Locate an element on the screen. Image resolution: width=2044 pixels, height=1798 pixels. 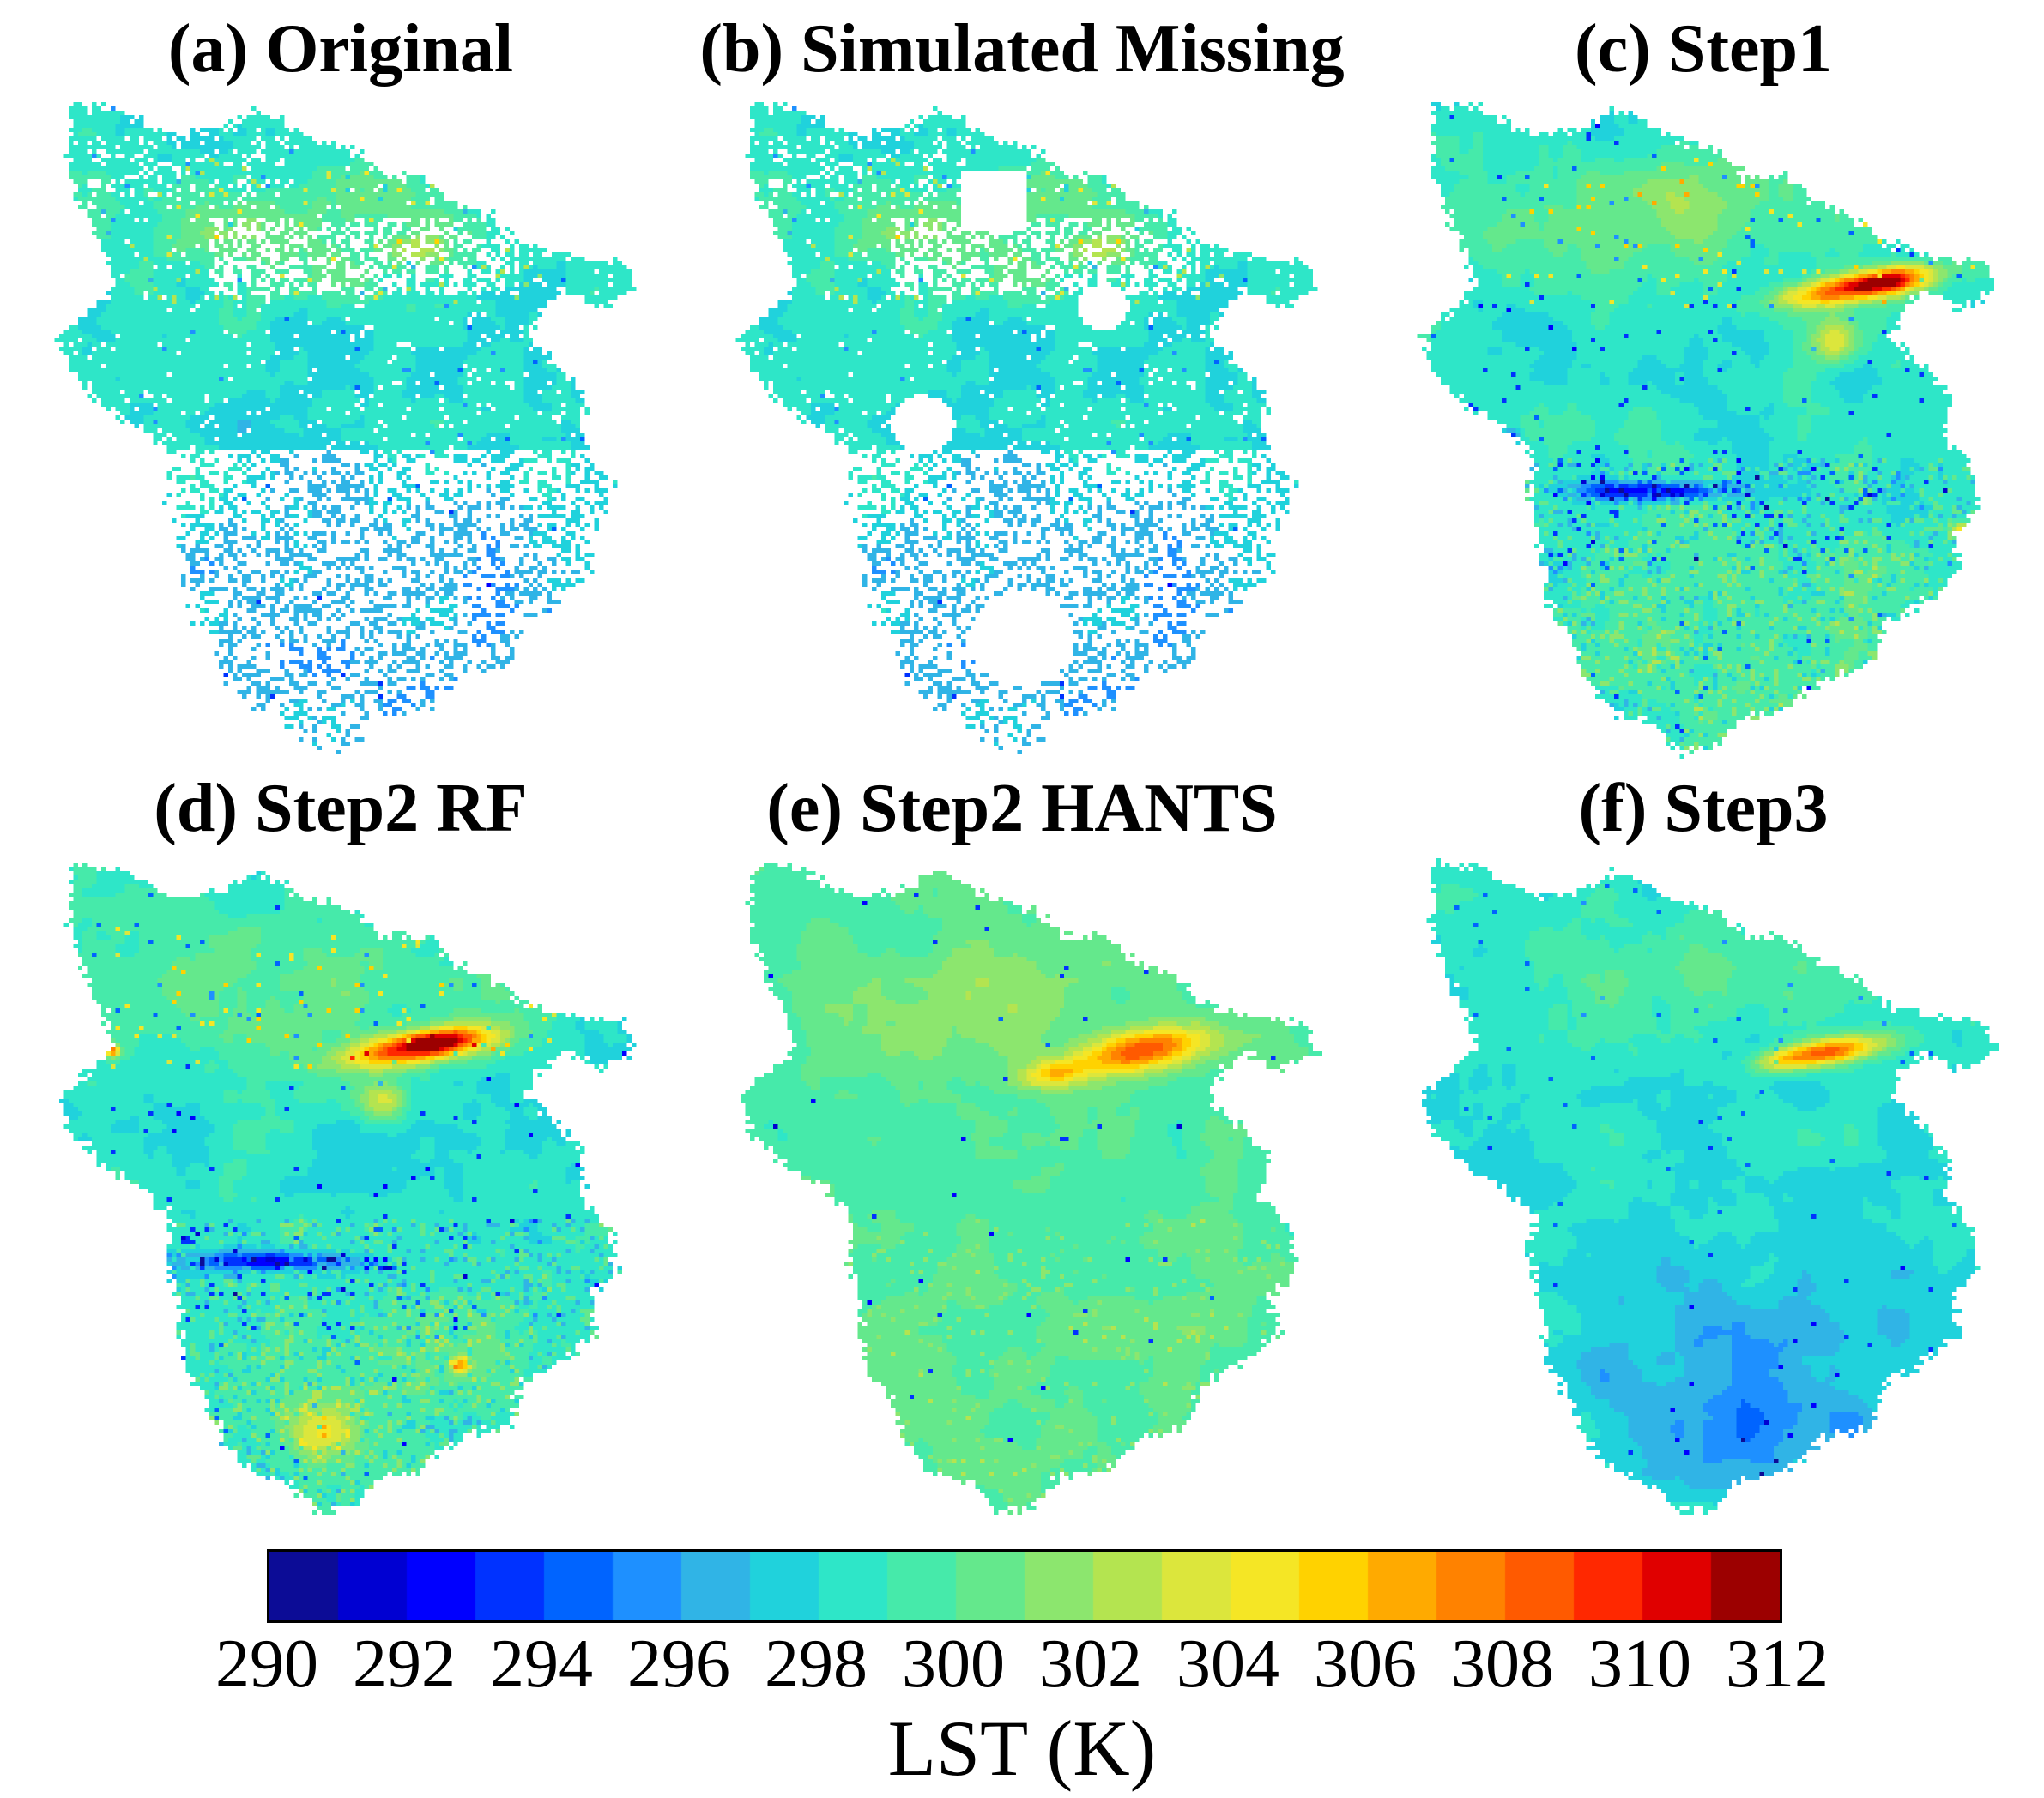
panel-c-heatmap is located at coordinates (1703, 425).